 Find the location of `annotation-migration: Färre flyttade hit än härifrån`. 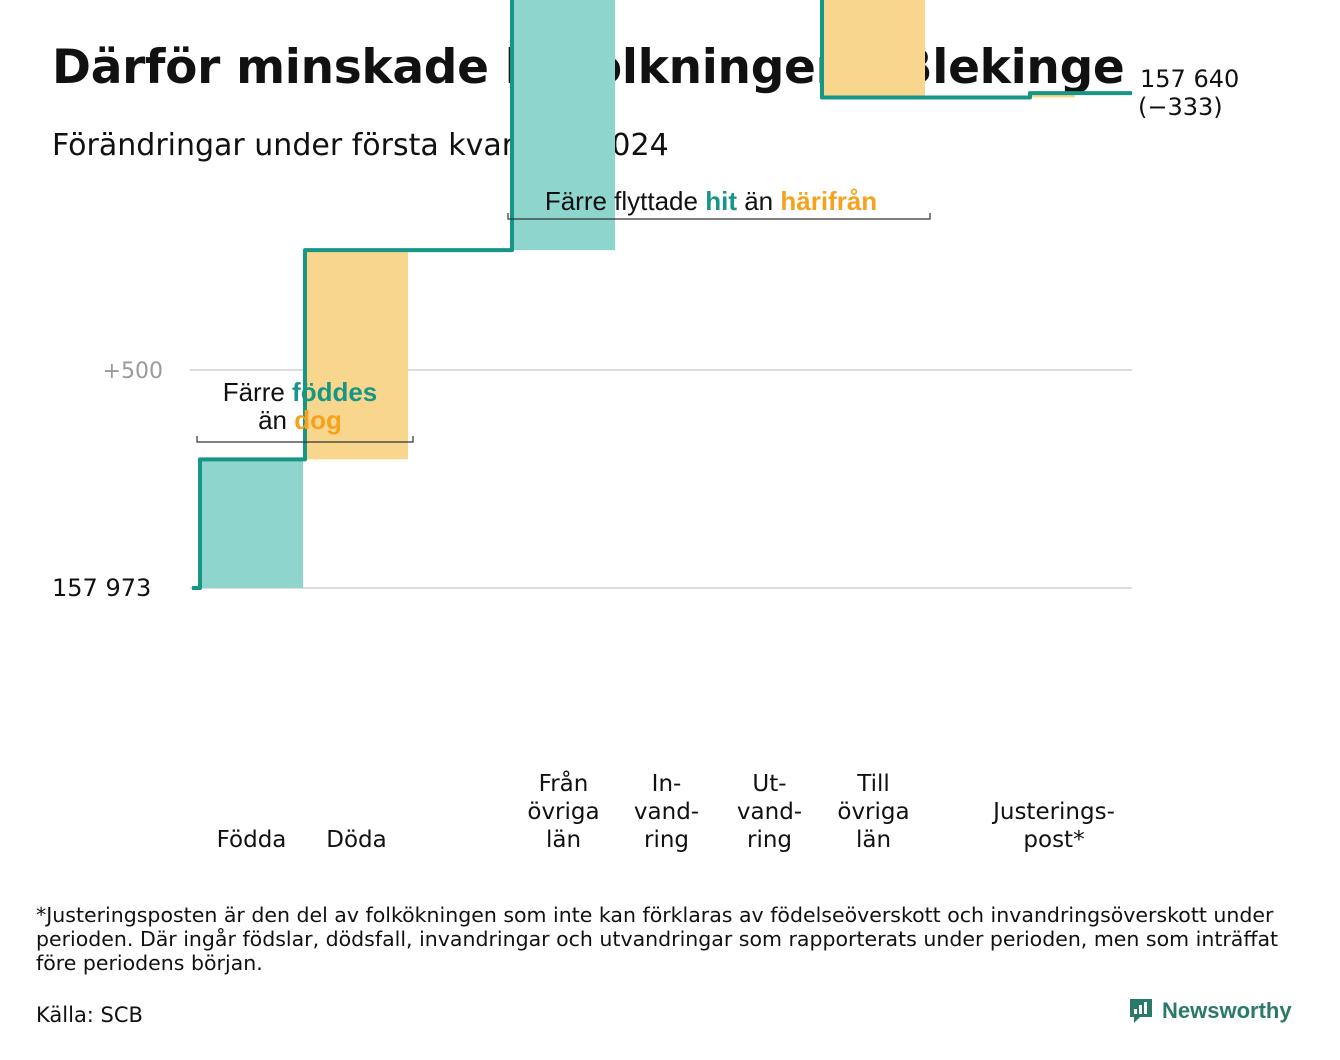

annotation-migration: Färre flyttade hit än härifrån is located at coordinates (711, 201).